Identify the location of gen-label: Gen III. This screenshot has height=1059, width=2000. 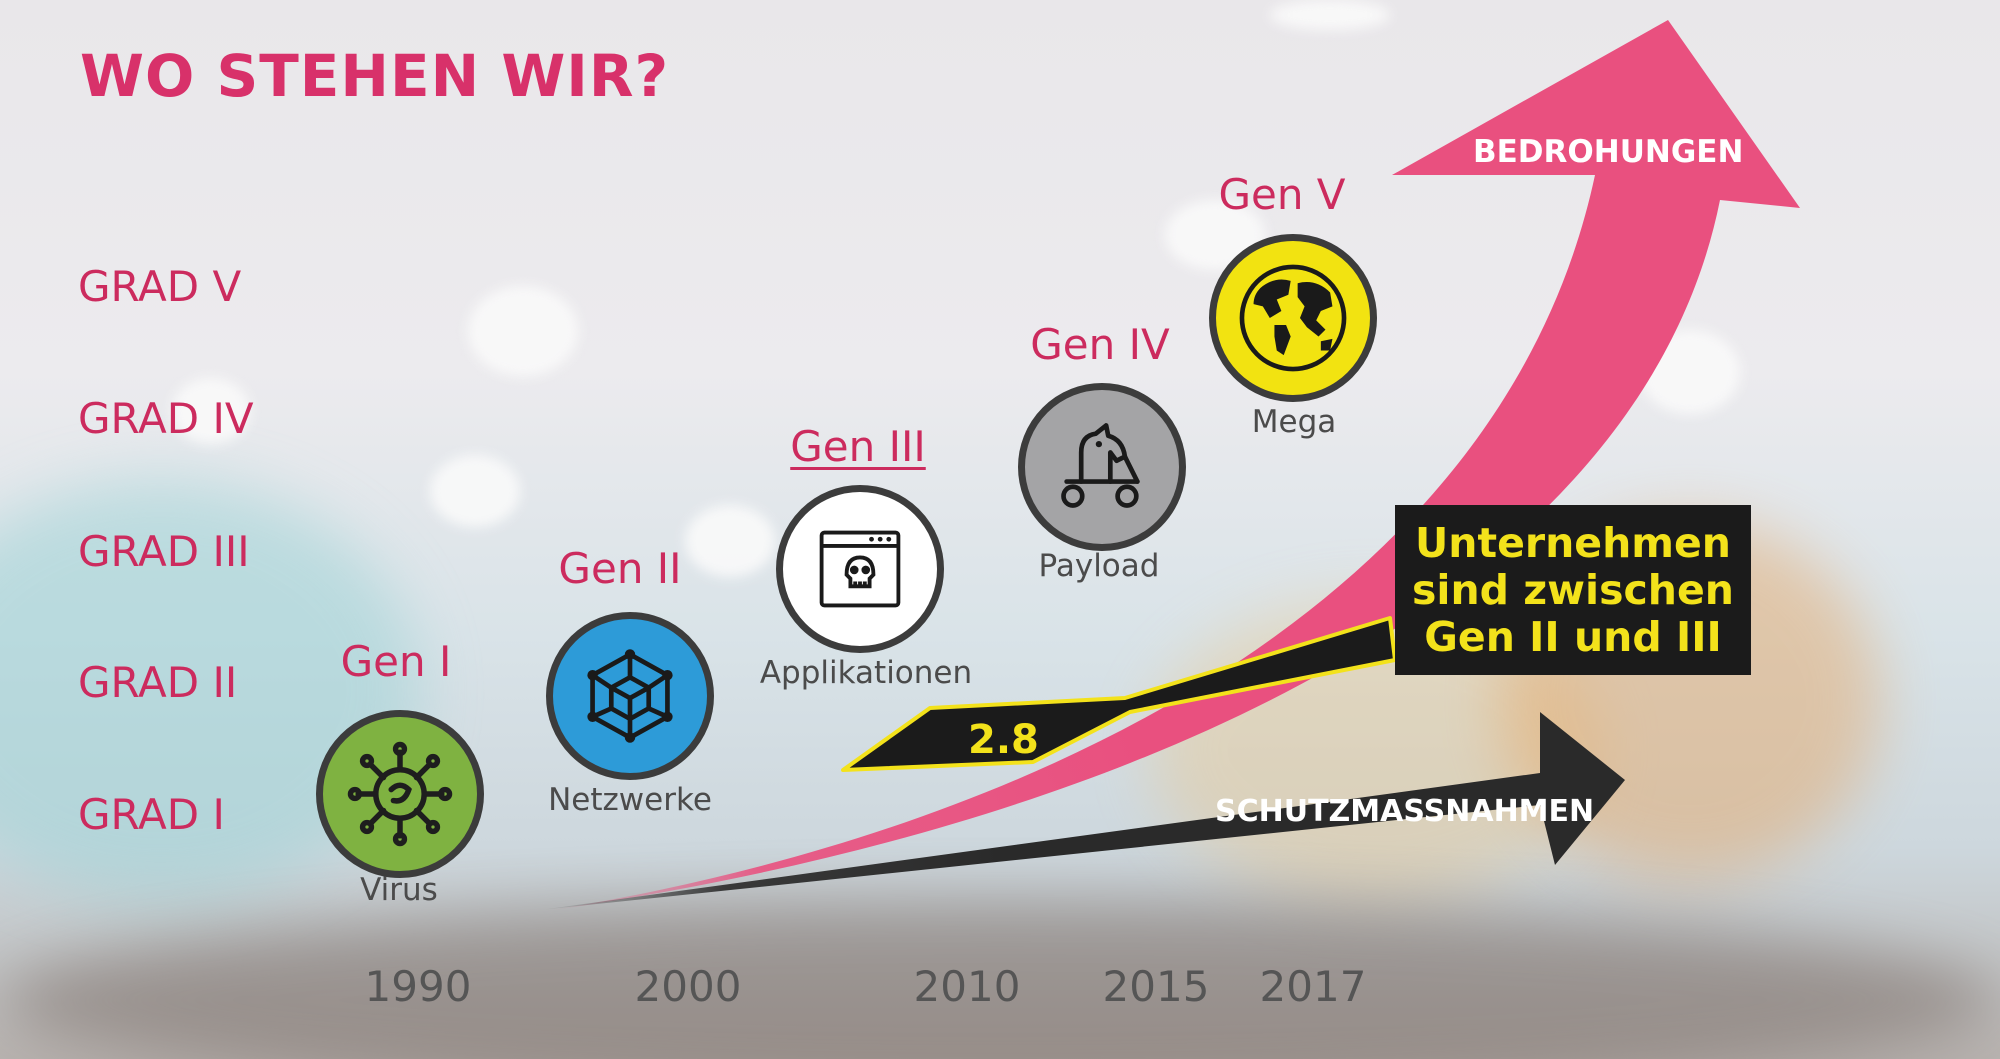
(858, 446).